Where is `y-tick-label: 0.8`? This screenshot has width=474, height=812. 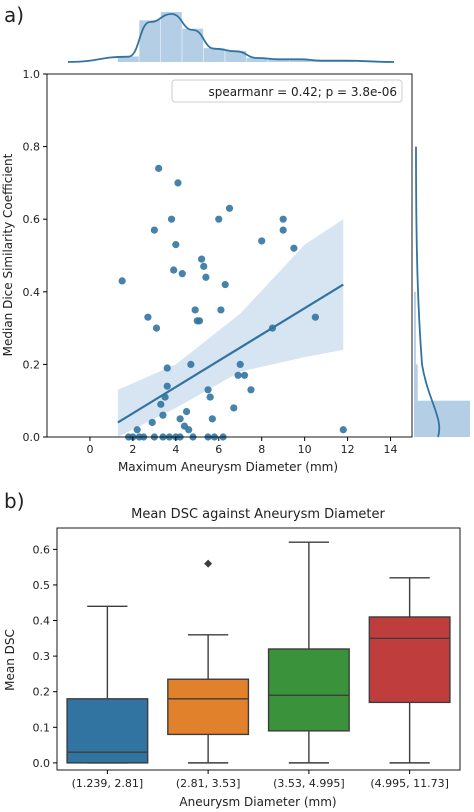 y-tick-label: 0.8 is located at coordinates (32, 147).